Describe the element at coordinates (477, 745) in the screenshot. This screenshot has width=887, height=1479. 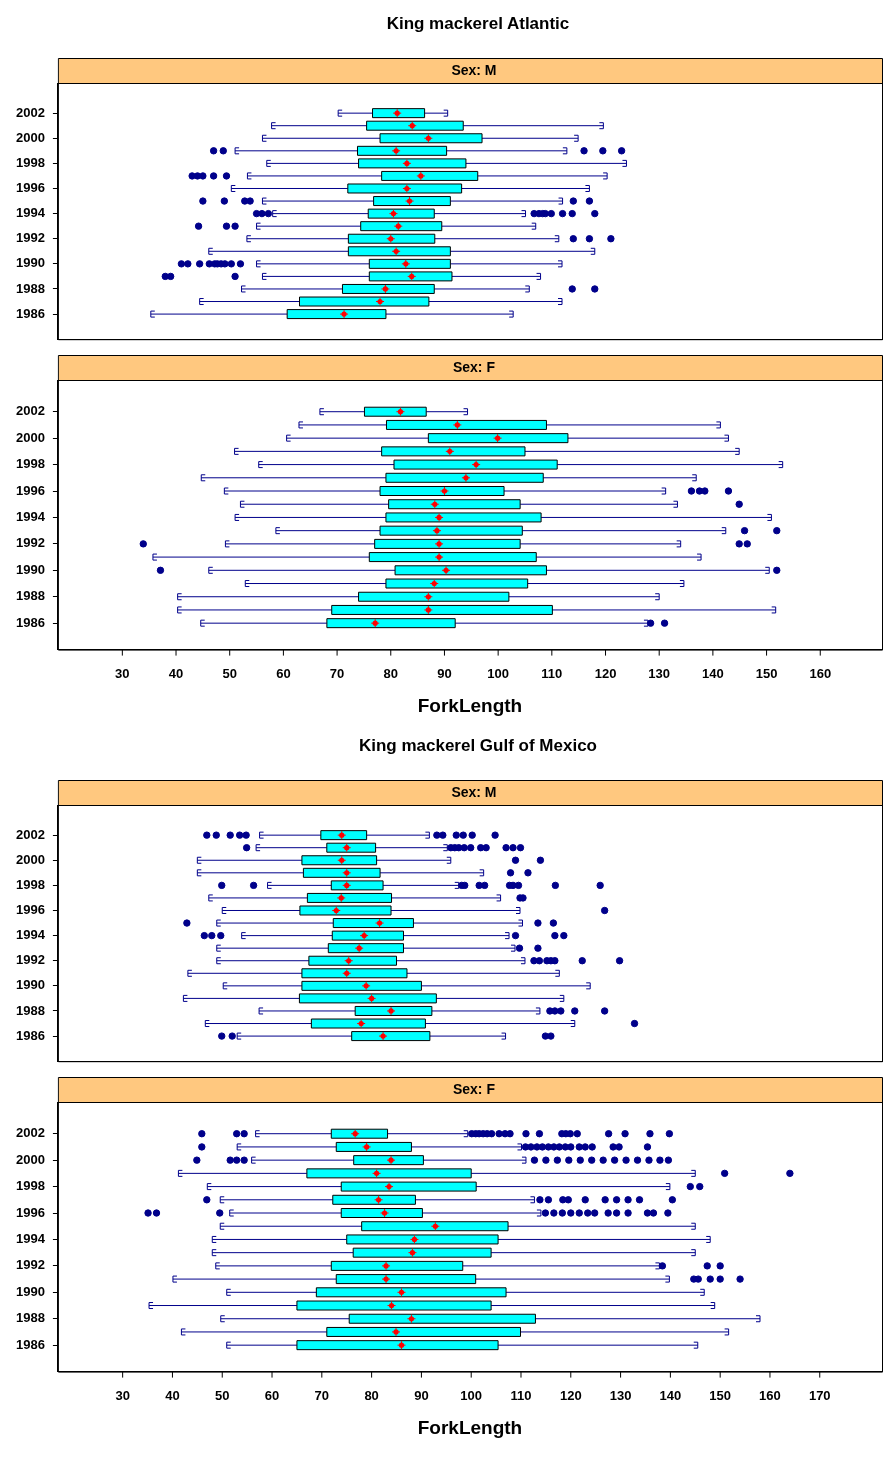
I see `chart-title: King mackerel Gulf of Mexico` at that location.